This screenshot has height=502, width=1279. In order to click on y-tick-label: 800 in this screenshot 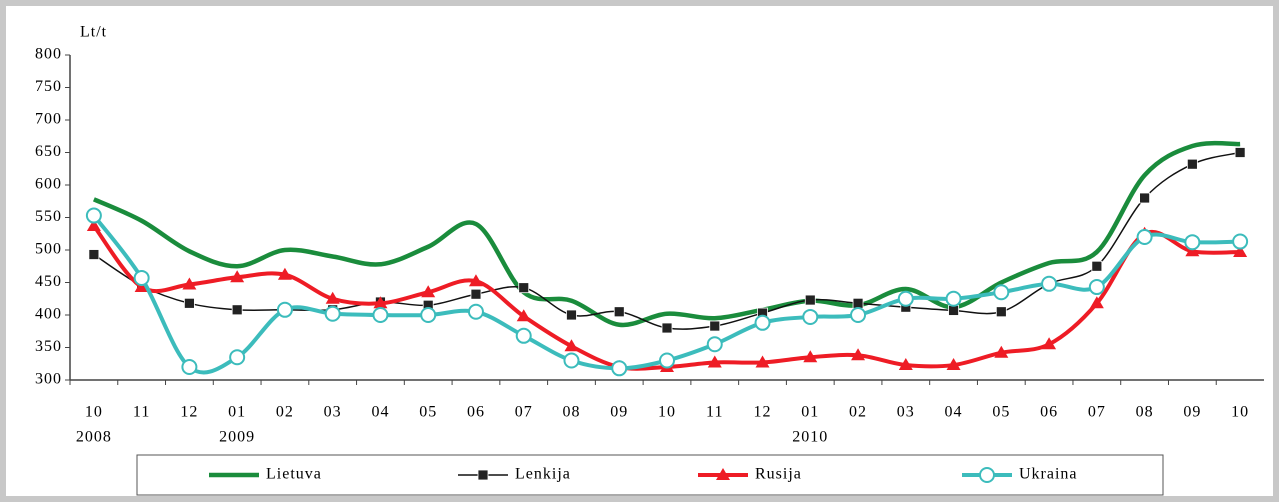, I will do `click(48, 54)`.